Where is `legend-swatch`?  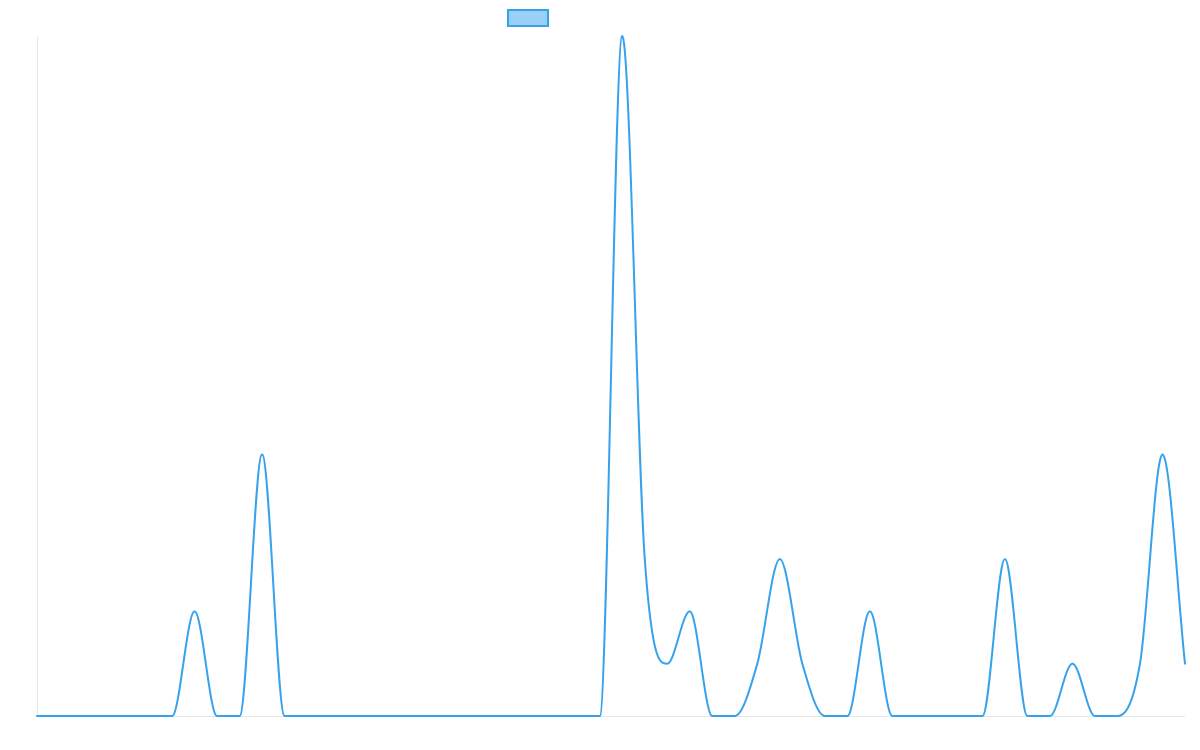
legend-swatch is located at coordinates (528, 18).